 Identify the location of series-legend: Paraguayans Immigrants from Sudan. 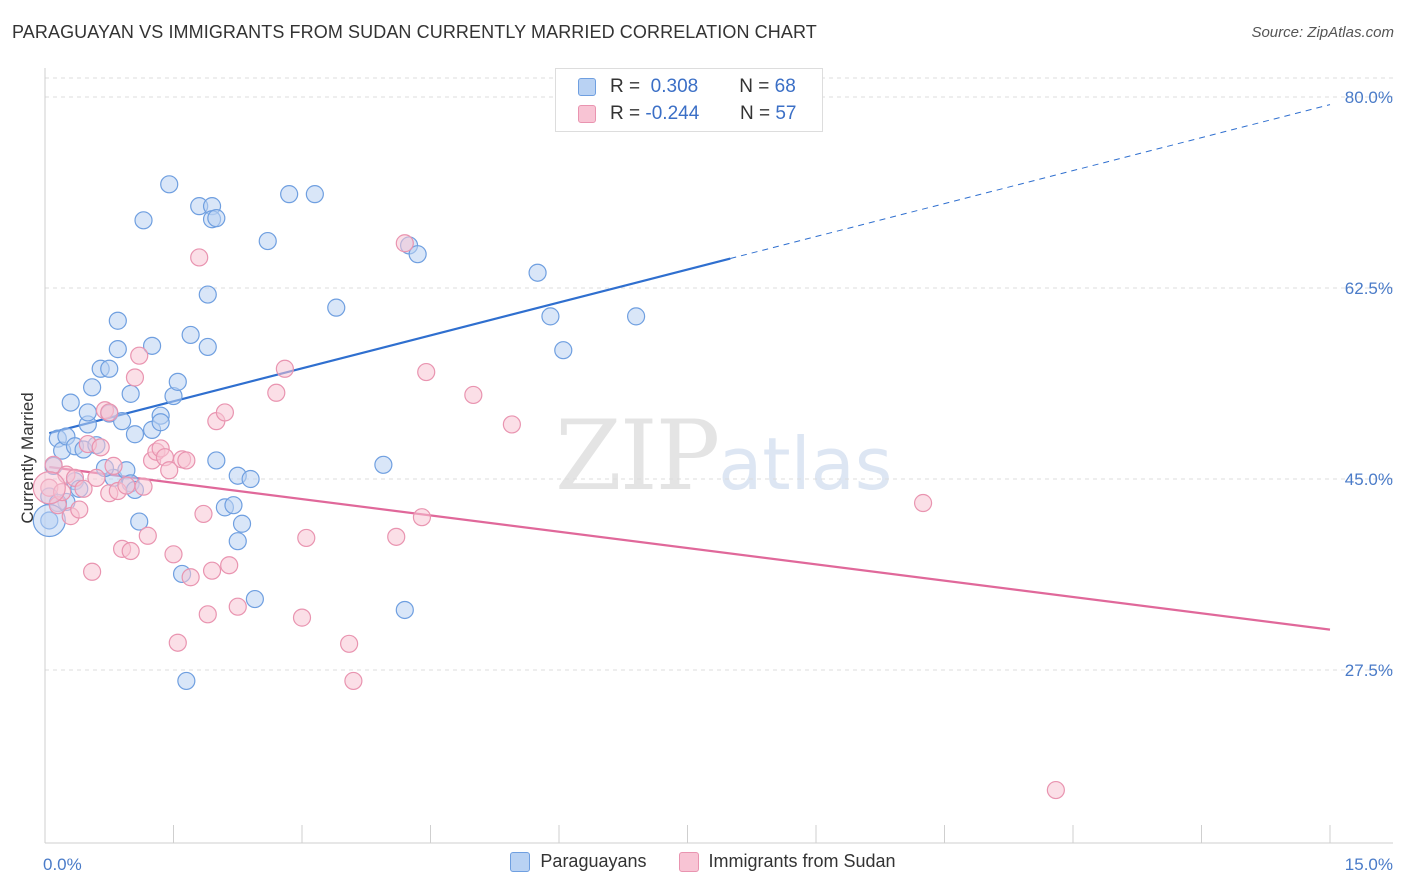
(703, 861).